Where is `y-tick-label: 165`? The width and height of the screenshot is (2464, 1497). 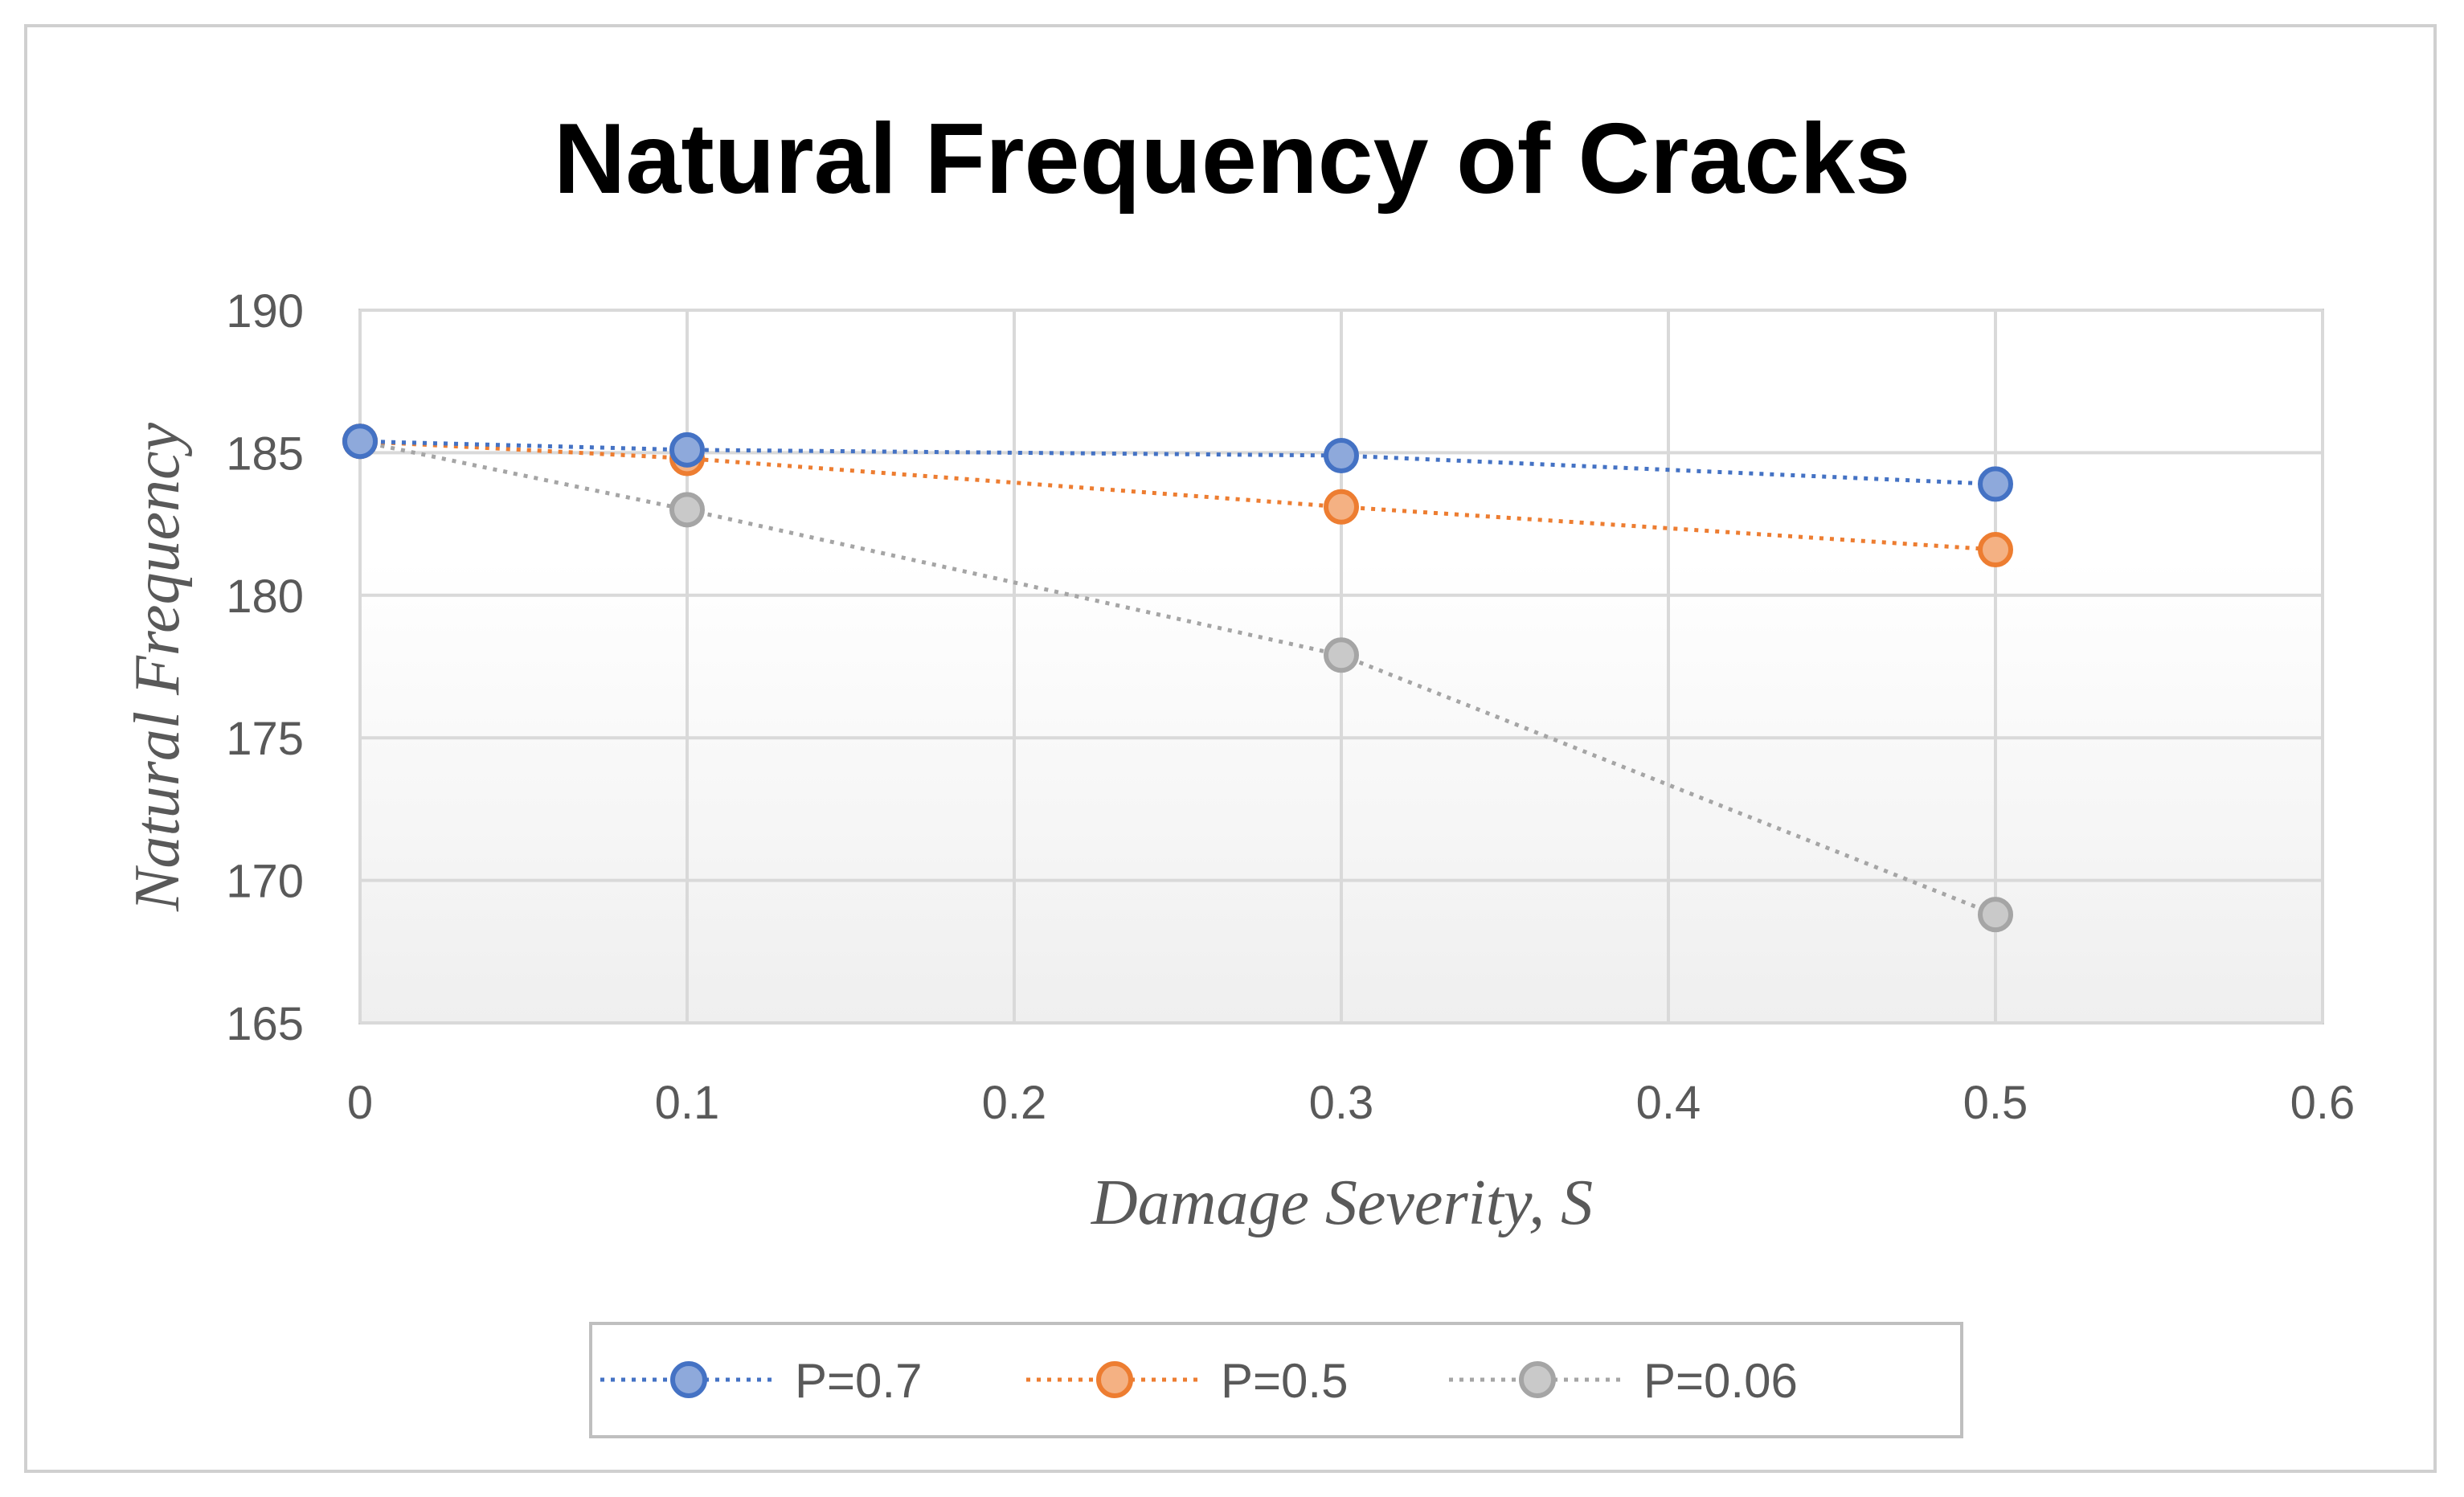 y-tick-label: 165 is located at coordinates (265, 1024).